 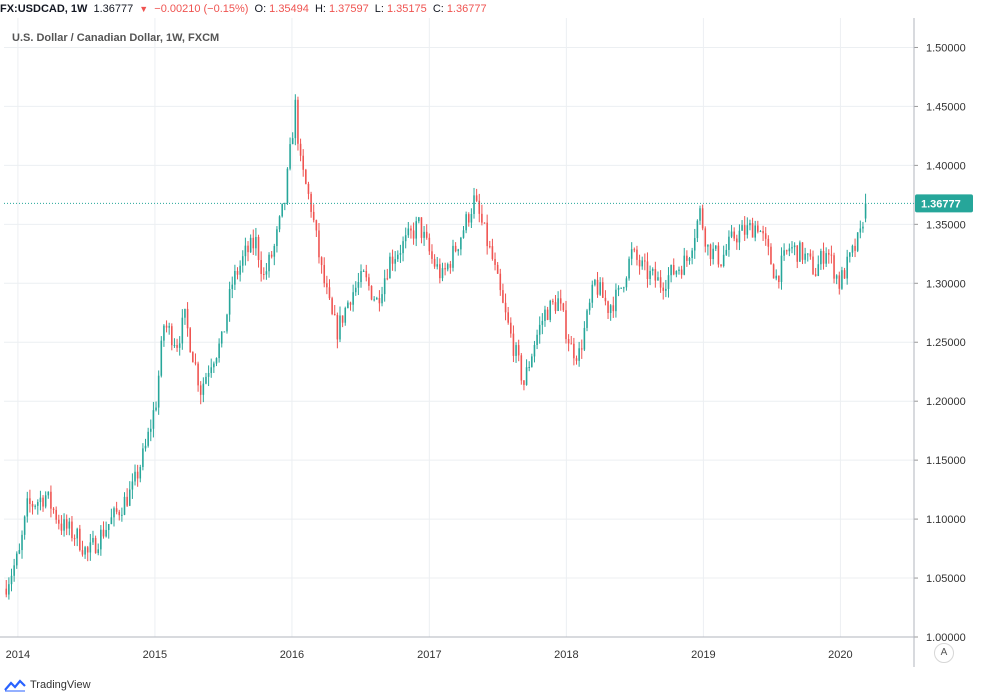 I want to click on high-label: H:, so click(x=320, y=9).